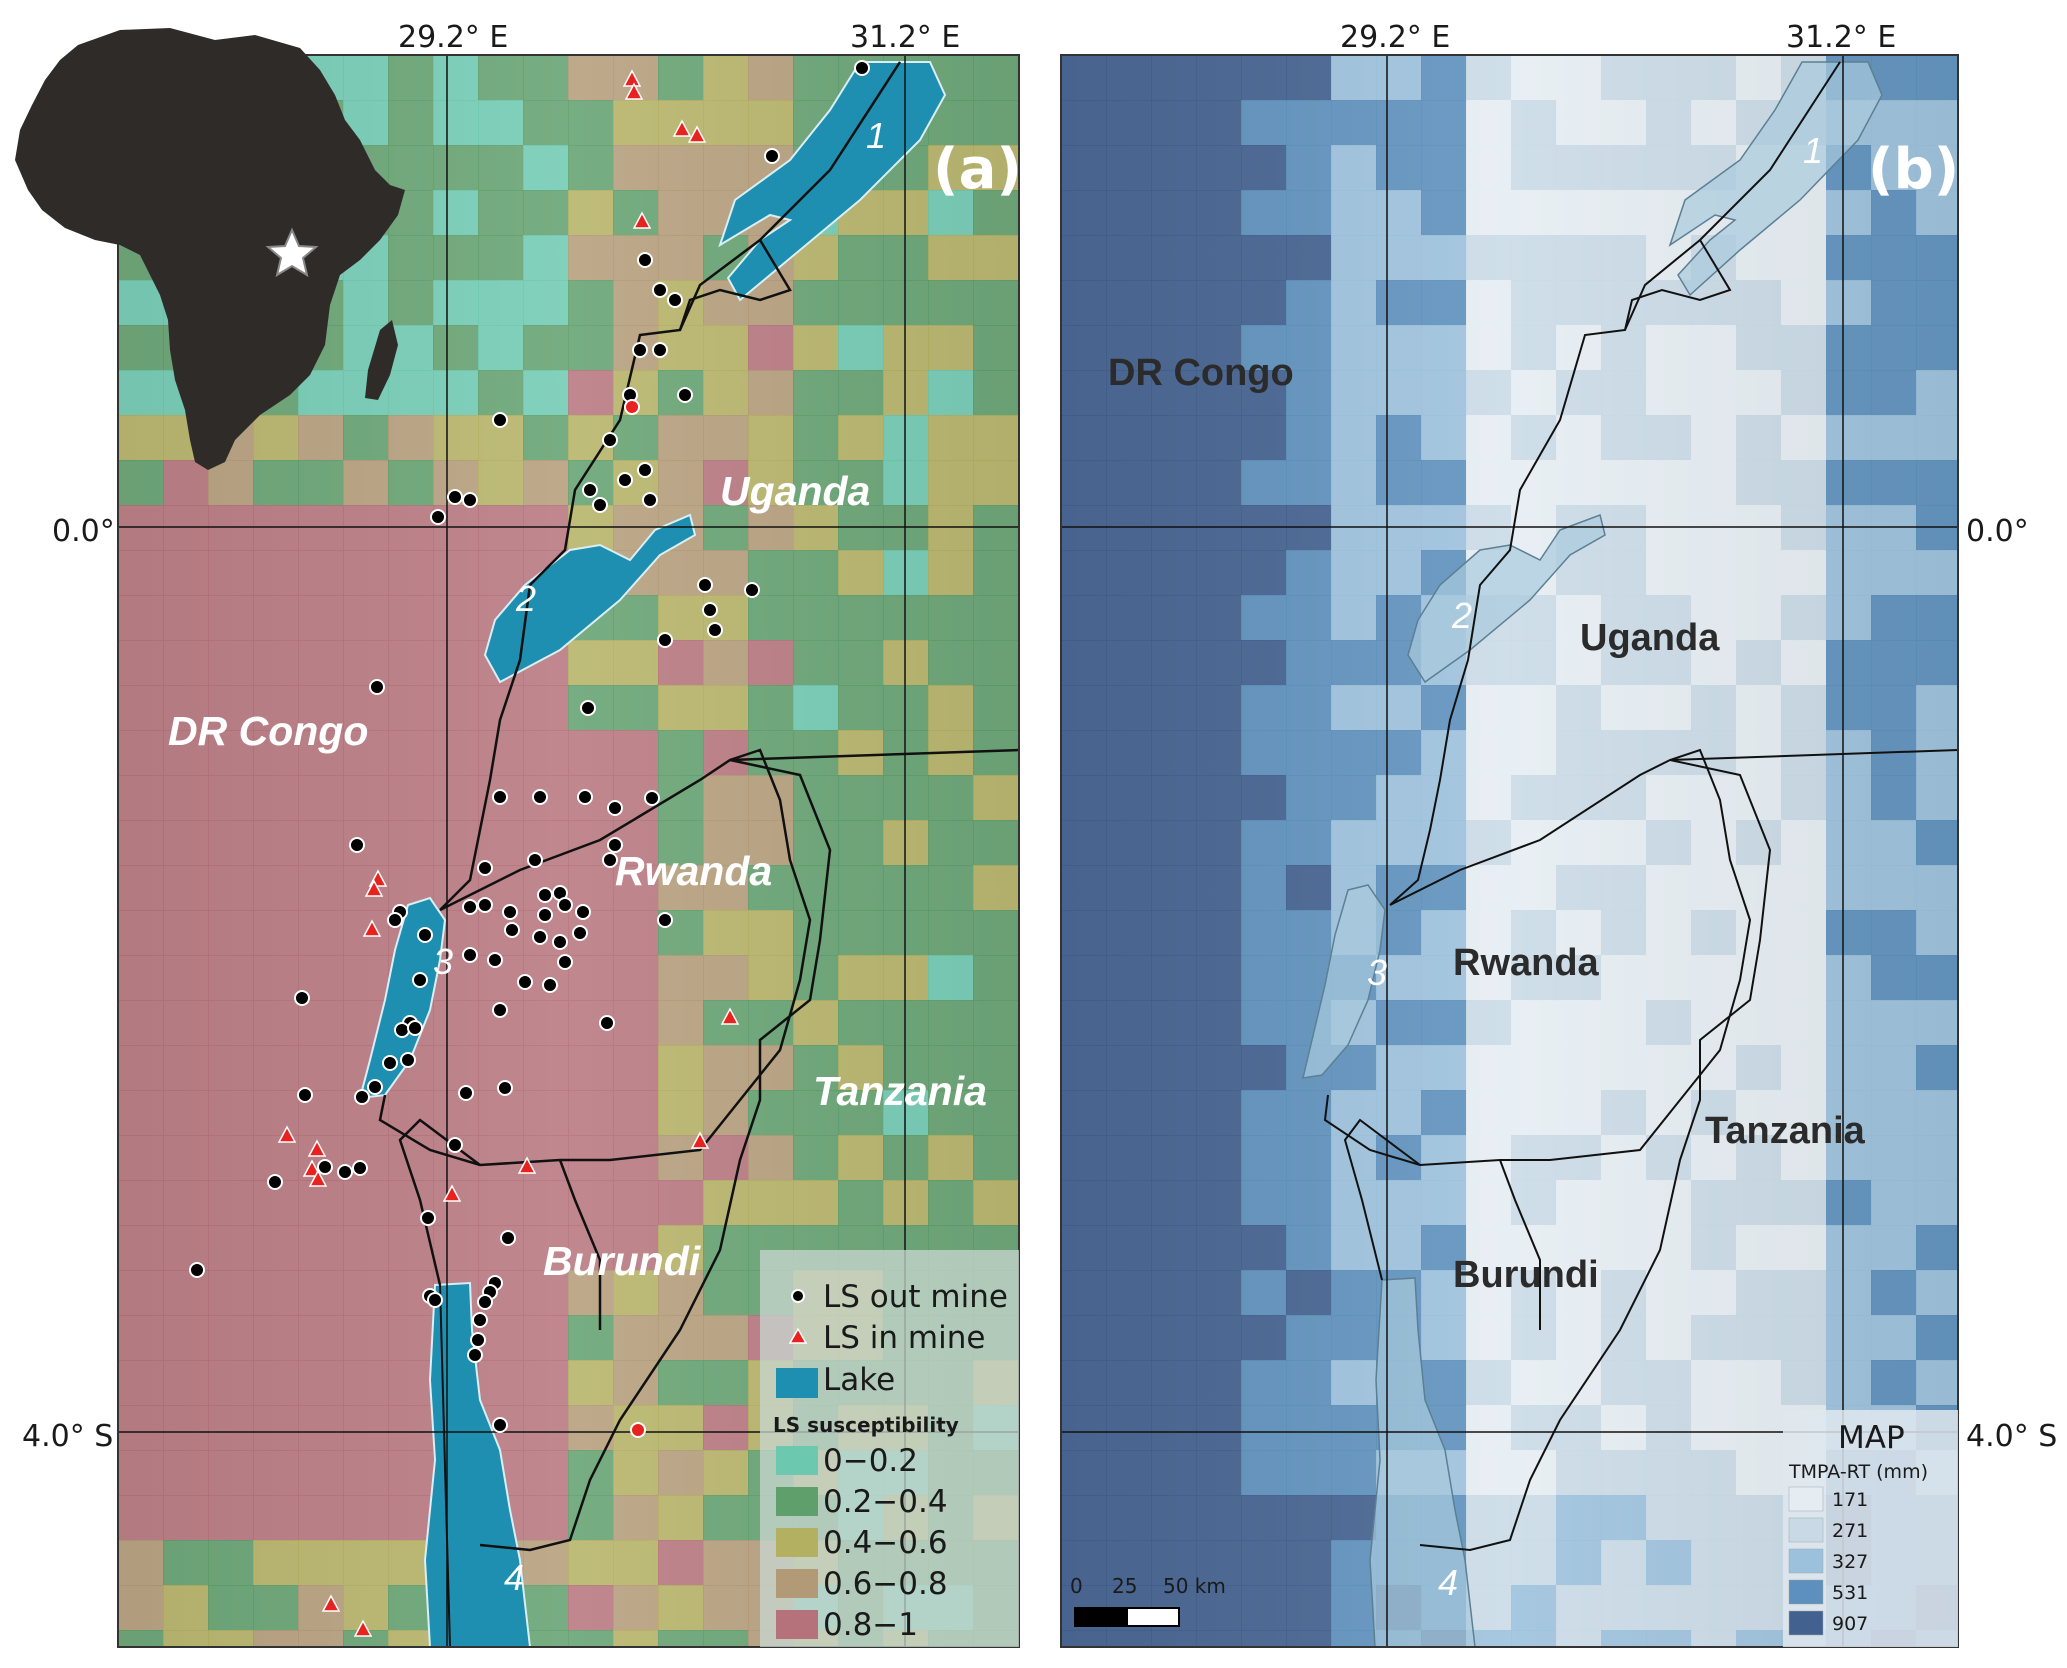 This screenshot has width=2067, height=1668. Describe the element at coordinates (1870, 1528) in the screenshot. I see `legend-b: MAP TMPA-RT (mm) 171 271 327 531 907` at that location.